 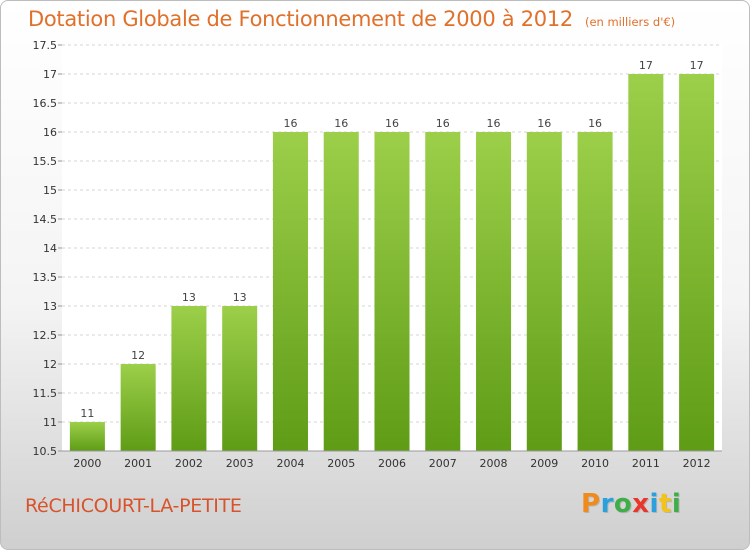 What do you see at coordinates (646, 463) in the screenshot?
I see `x-tick-label: 2011` at bounding box center [646, 463].